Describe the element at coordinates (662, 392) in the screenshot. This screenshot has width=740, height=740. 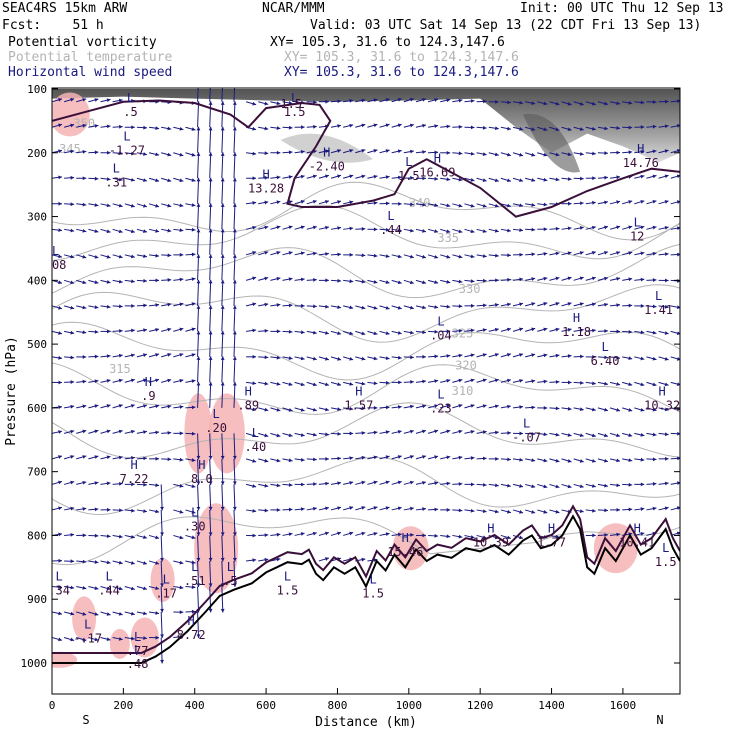
I see `extremum-marker: H` at that location.